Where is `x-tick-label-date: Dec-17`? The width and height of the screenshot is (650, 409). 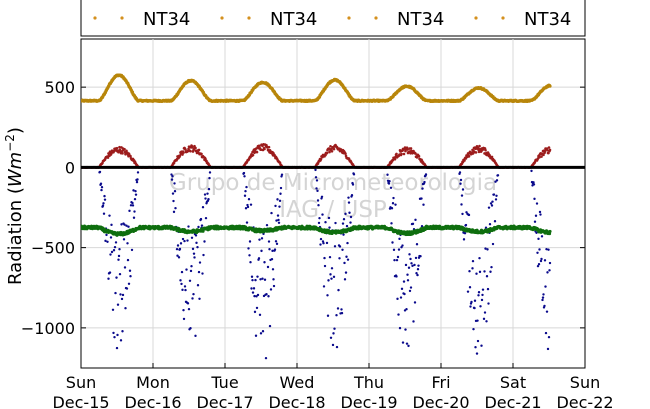
x-tick-label-date: Dec-17 is located at coordinates (224, 401).